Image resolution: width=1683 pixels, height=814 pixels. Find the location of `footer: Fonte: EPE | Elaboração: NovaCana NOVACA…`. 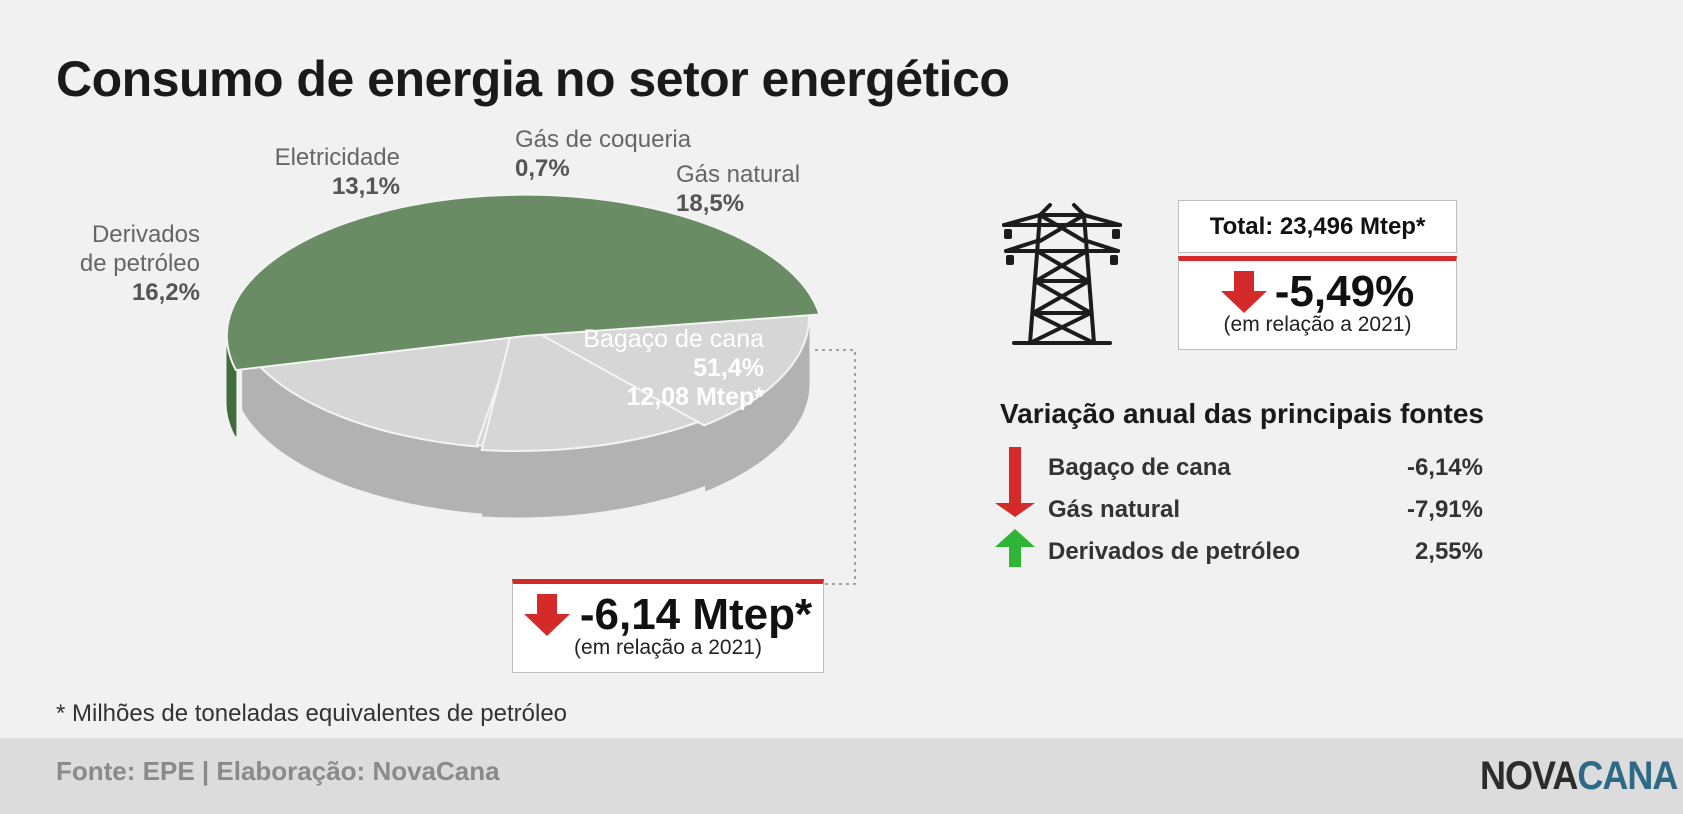

footer: Fonte: EPE | Elaboração: NovaCana NOVACA… is located at coordinates (841, 776).